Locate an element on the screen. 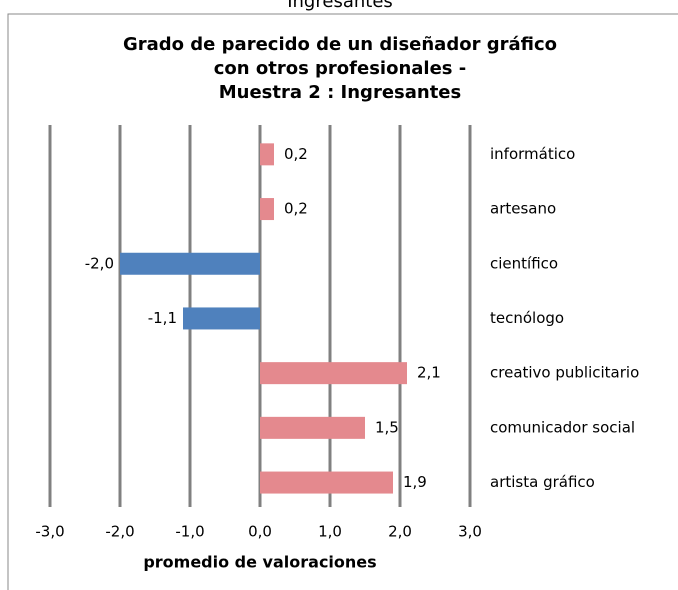  caption: Ingresantes is located at coordinates (340, 6).